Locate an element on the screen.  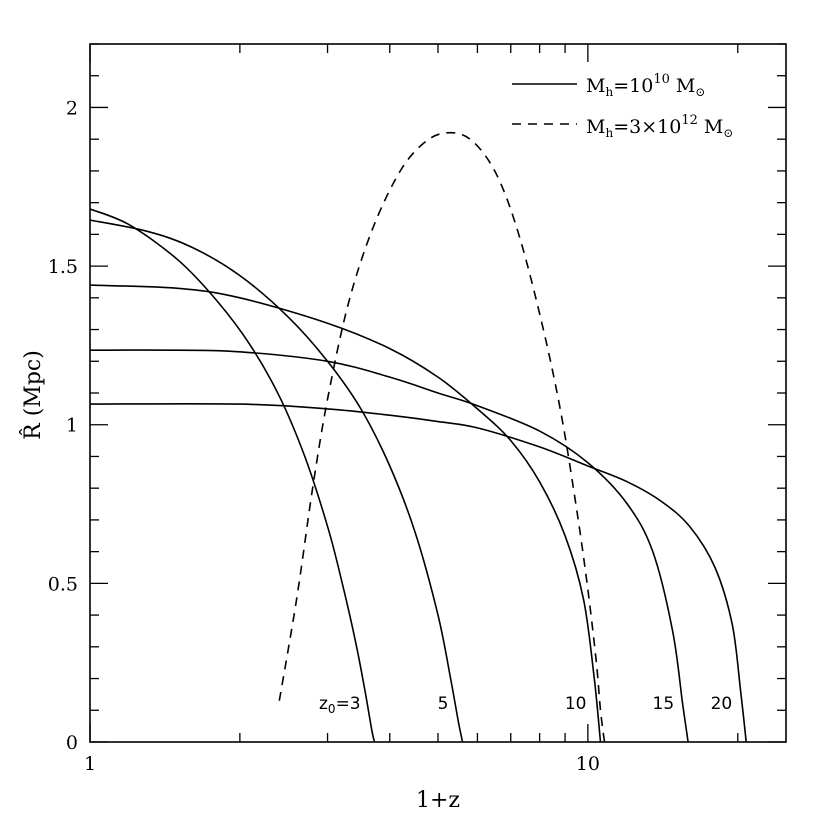
x-tick-label: 10 is located at coordinates (588, 764).